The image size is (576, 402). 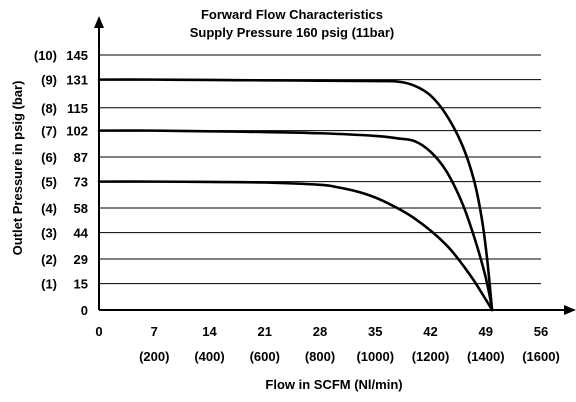 I want to click on y-tick-label: 0, so click(x=84, y=310).